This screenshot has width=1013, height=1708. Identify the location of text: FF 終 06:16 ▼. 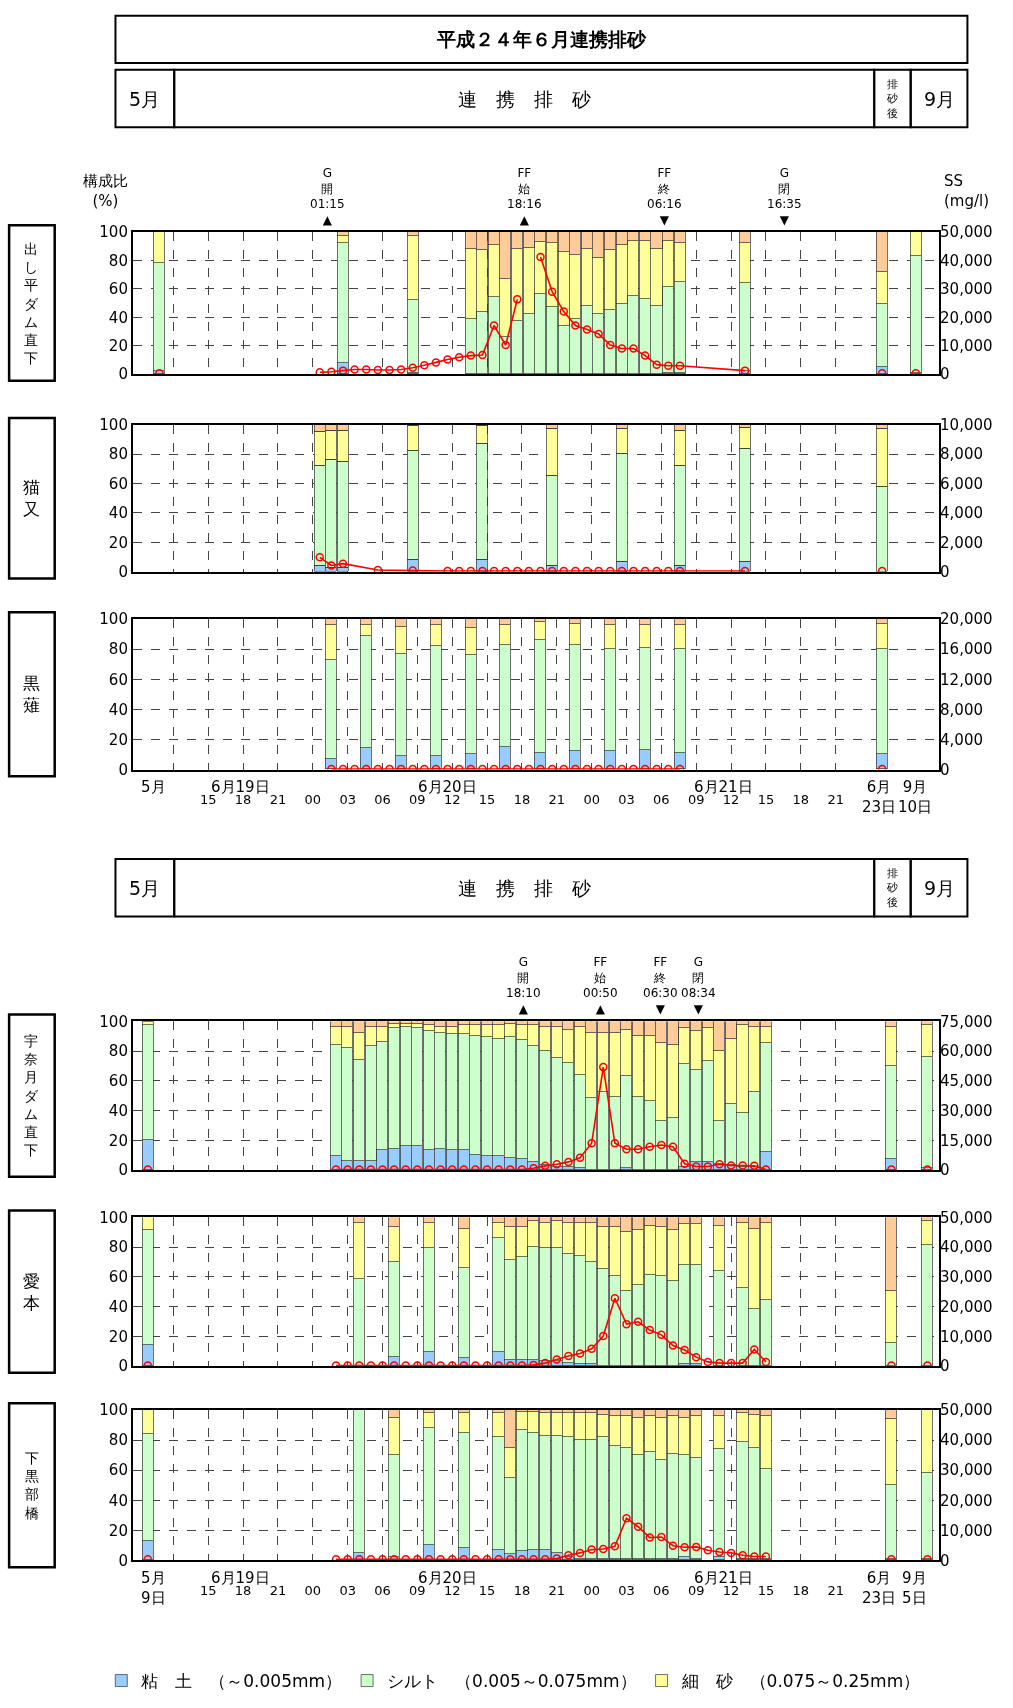
(664, 196).